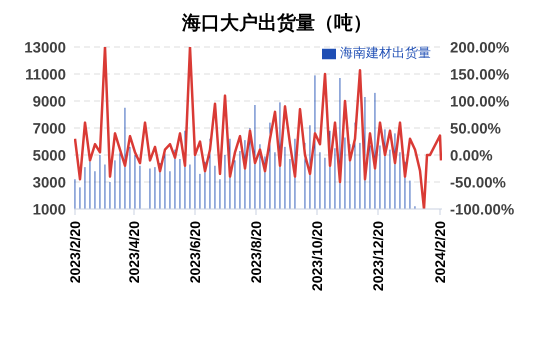 This screenshot has height=347, width=555. Describe the element at coordinates (276, 23) in the screenshot. I see `chart-title: 海口大户出货量（吨）` at that location.